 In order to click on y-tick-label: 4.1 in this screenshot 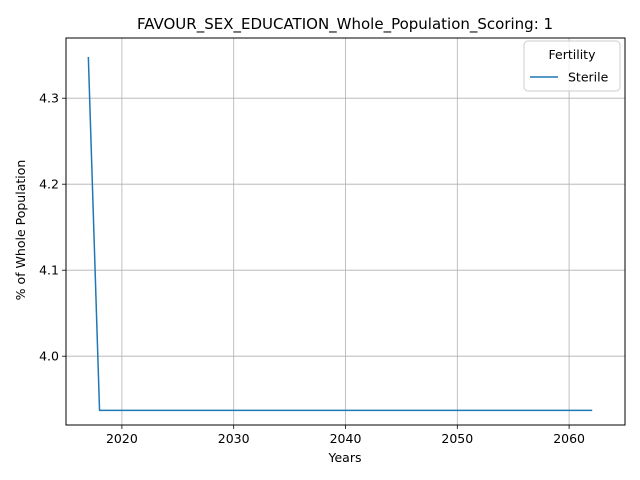, I will do `click(49, 270)`.